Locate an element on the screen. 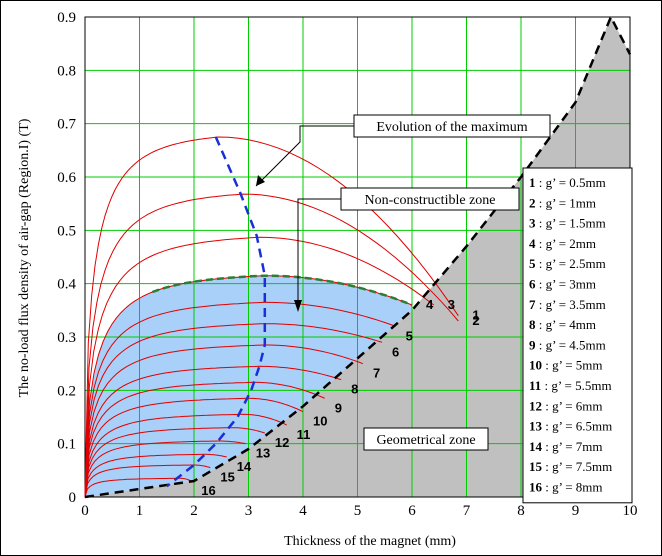 This screenshot has height=556, width=662. legend-number: 1 is located at coordinates (532, 182).